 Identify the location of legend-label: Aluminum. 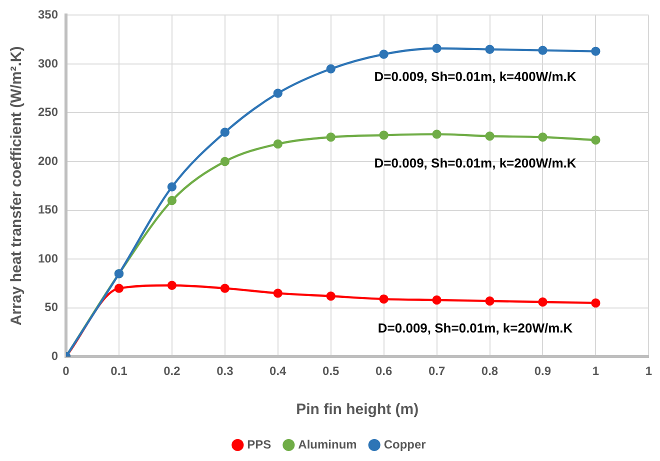
(327, 444).